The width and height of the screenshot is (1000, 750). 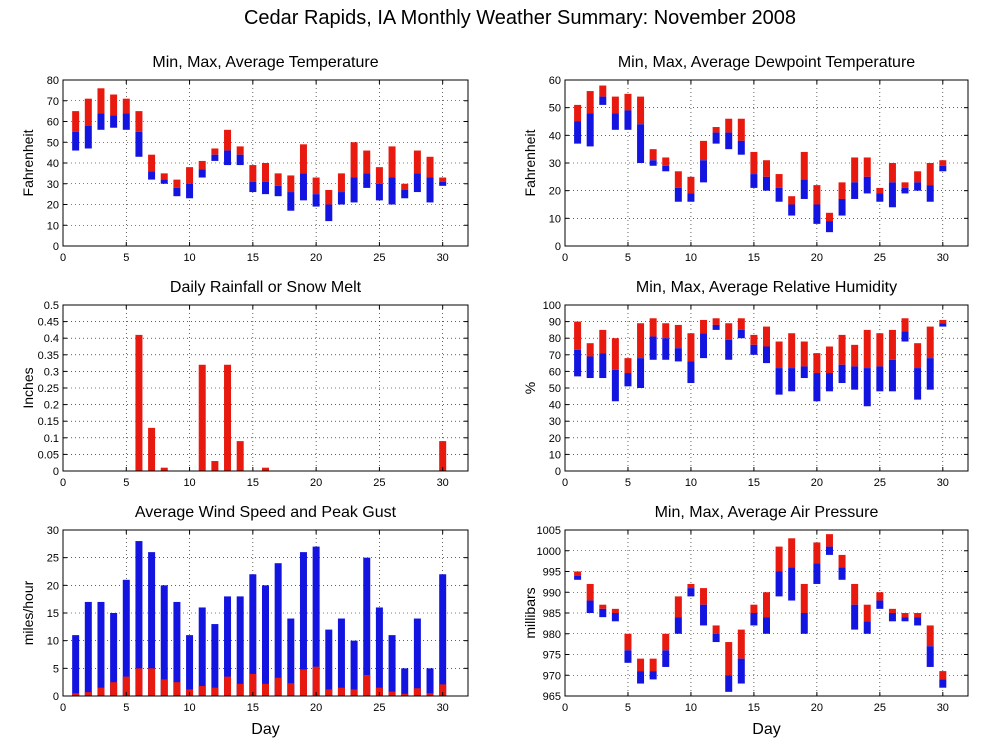 I want to click on y-axis-label: miles/hour, so click(x=28, y=612).